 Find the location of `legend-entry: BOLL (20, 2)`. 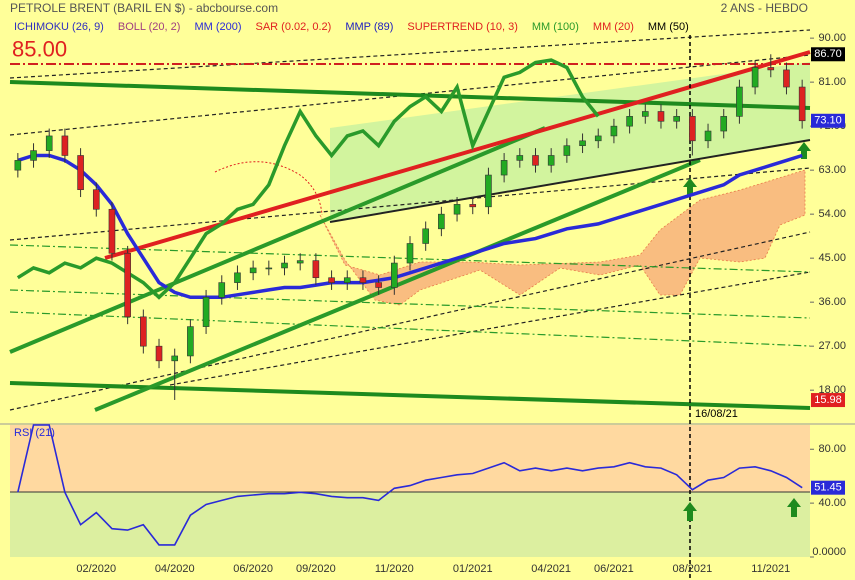

legend-entry: BOLL (20, 2) is located at coordinates (149, 27).